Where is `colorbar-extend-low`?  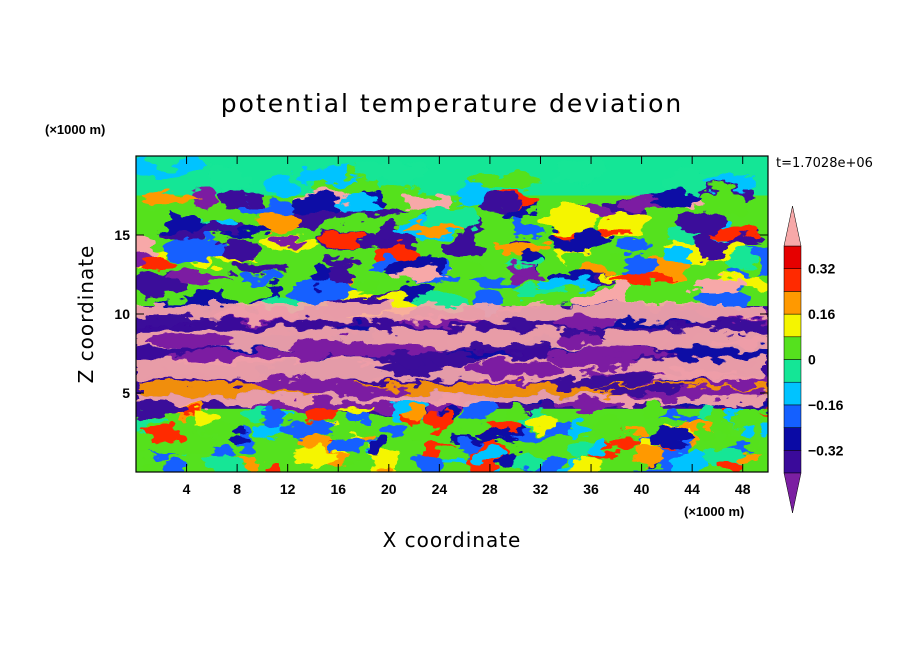
colorbar-extend-low is located at coordinates (792, 493).